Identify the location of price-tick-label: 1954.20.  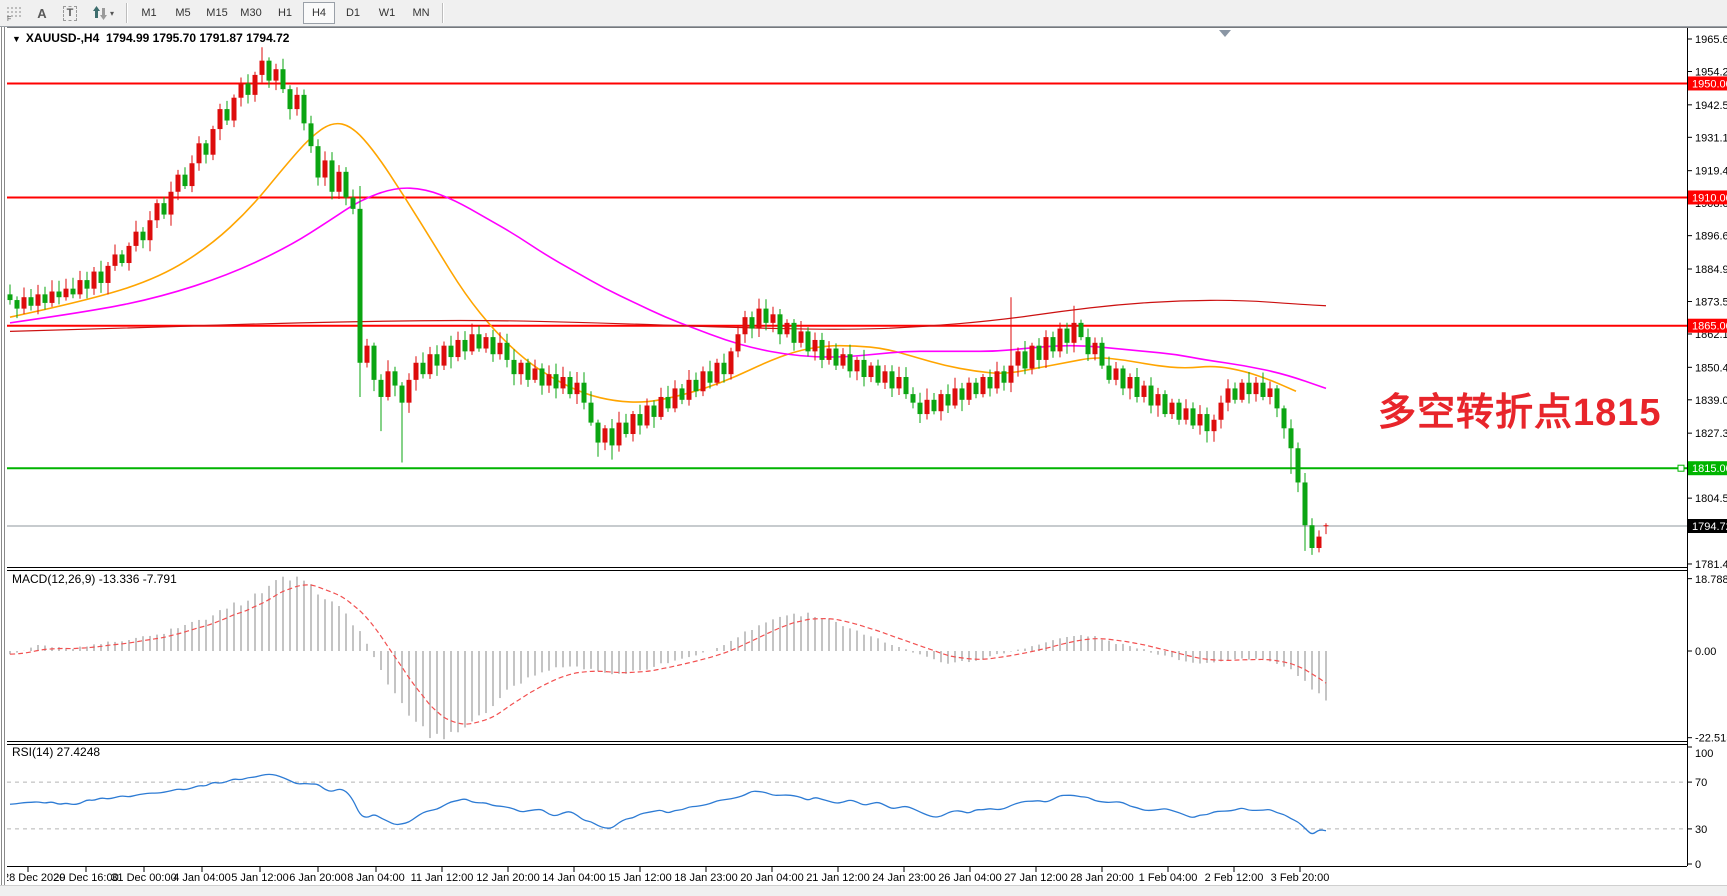
(1711, 72).